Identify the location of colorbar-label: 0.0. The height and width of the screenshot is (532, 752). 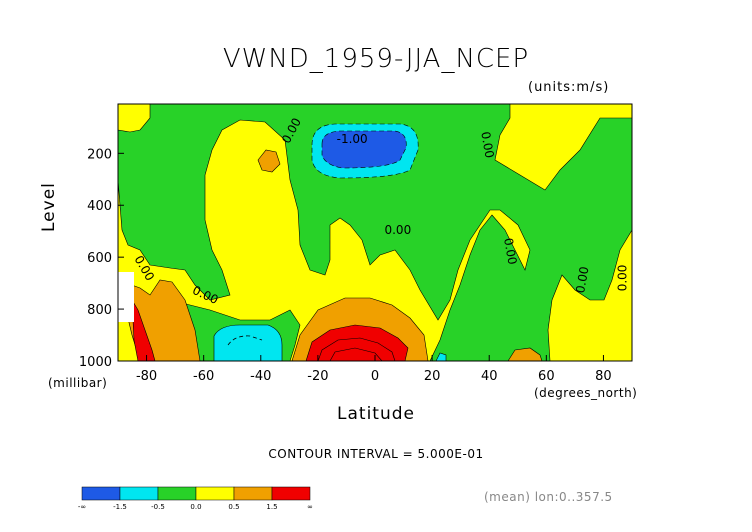
(195, 507).